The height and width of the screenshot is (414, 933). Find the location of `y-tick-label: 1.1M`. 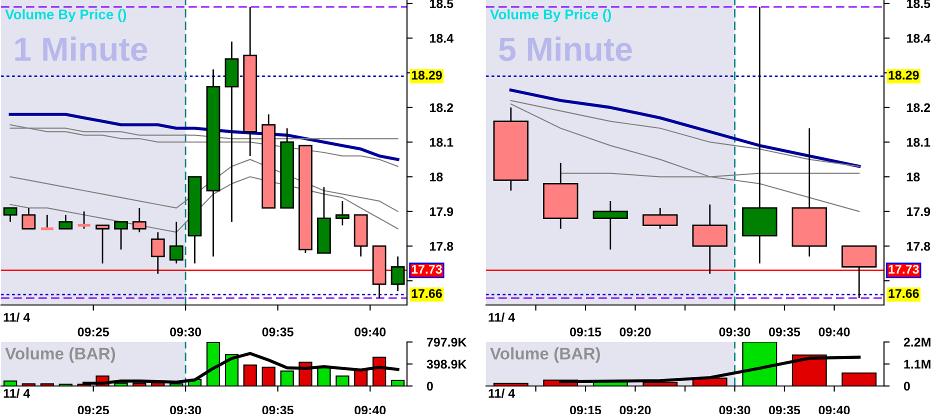

y-tick-label: 1.1M is located at coordinates (917, 364).